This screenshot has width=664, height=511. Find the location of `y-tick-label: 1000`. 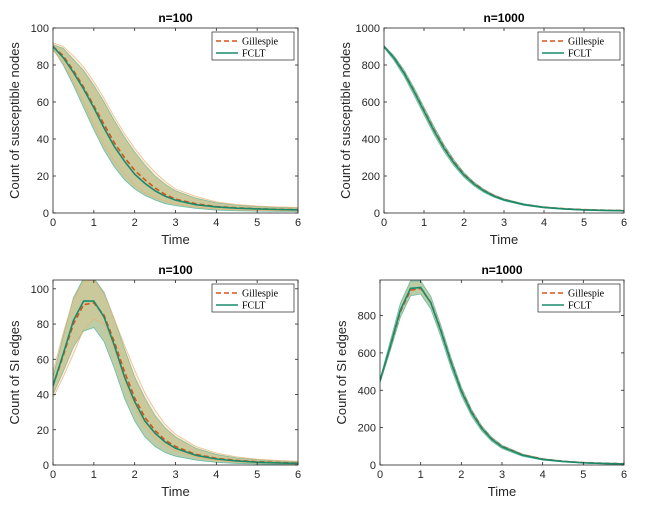

y-tick-label: 1000 is located at coordinates (368, 29).